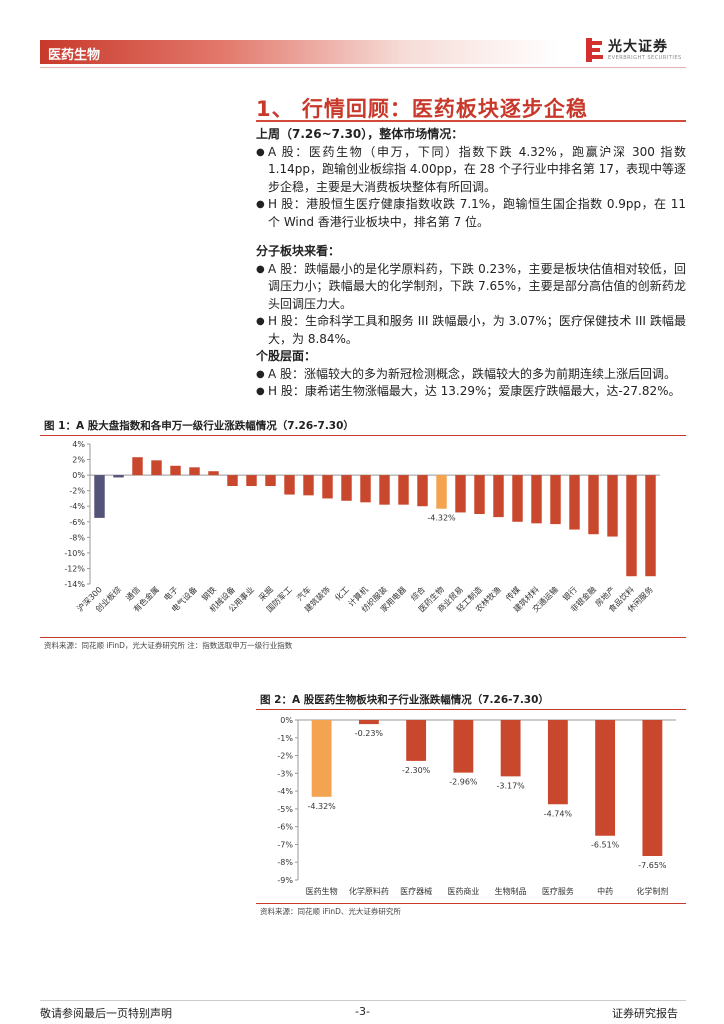 The width and height of the screenshot is (724, 1024). Describe the element at coordinates (652, 865) in the screenshot. I see `data-label: -7.65%` at that location.